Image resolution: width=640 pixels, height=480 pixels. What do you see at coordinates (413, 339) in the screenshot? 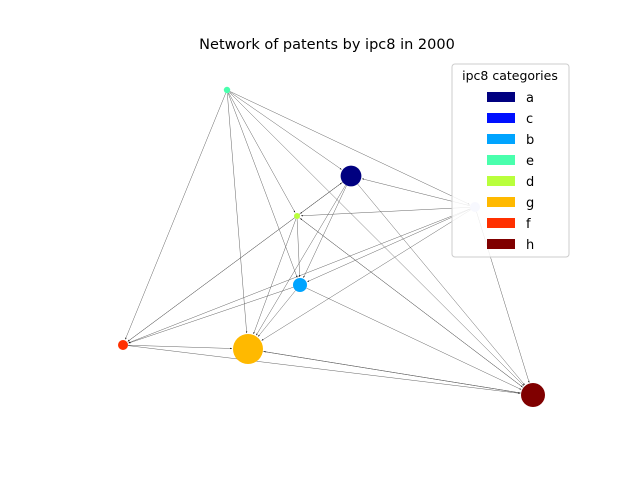
I see `edge-b-h` at bounding box center [413, 339].